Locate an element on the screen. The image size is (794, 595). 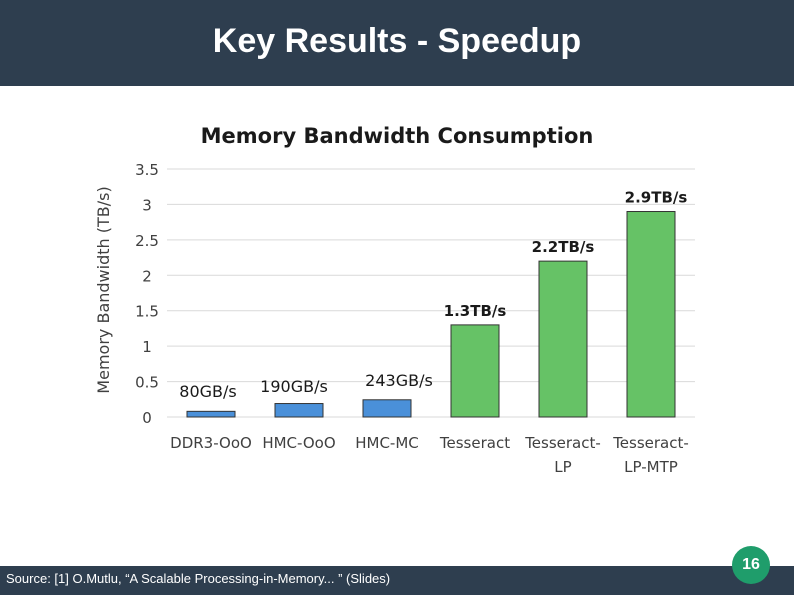
data-label: 190GB/s is located at coordinates (294, 386).